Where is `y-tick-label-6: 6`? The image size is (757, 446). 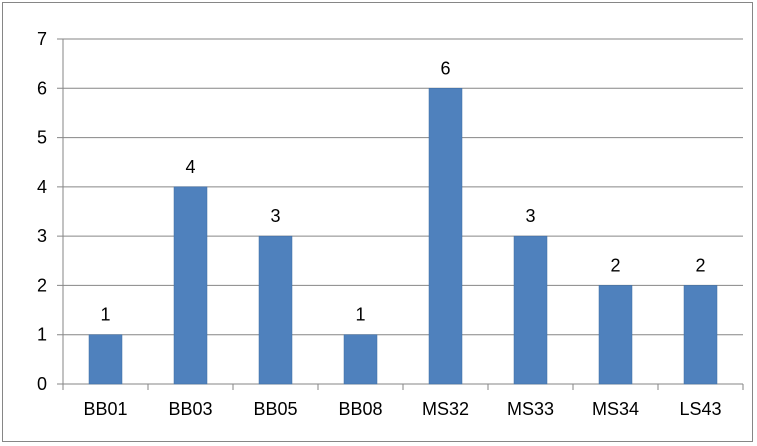 y-tick-label-6: 6 is located at coordinates (42, 88).